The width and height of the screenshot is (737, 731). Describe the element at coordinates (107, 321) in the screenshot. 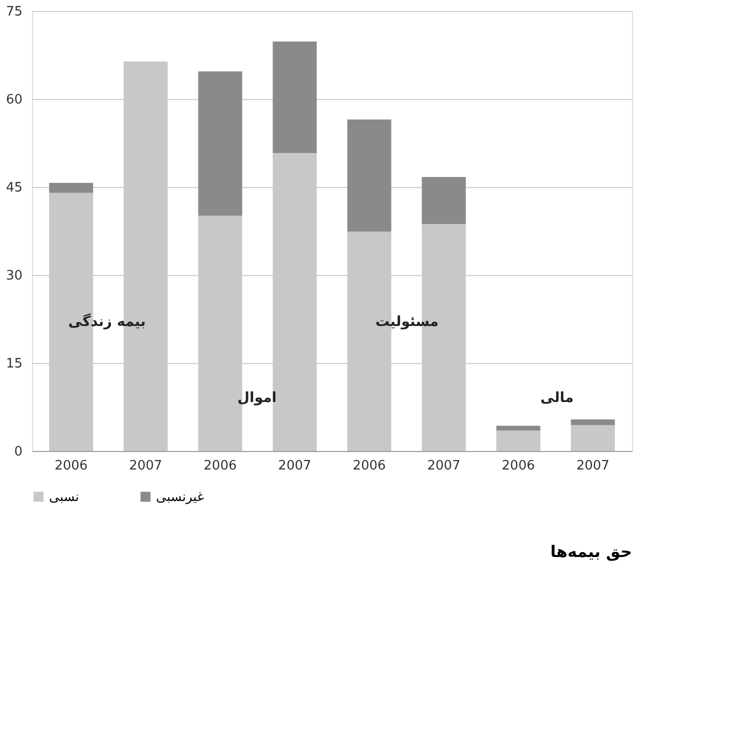

I see `annotation: بیمه زندگی` at that location.